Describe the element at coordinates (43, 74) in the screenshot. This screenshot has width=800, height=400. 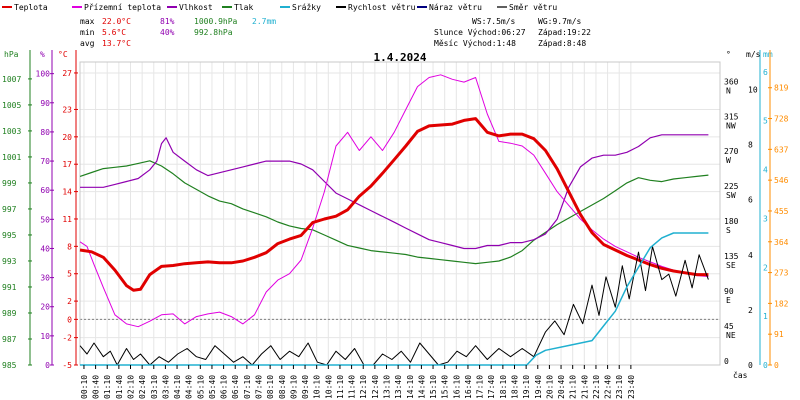
I see `tick-pct: 100` at that location.